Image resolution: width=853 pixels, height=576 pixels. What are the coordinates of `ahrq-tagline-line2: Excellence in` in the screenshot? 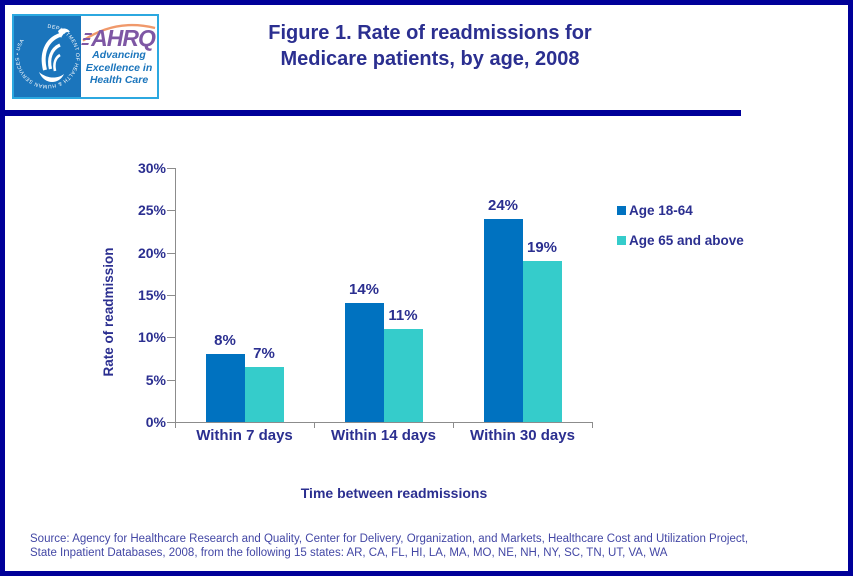 It's located at (119, 67).